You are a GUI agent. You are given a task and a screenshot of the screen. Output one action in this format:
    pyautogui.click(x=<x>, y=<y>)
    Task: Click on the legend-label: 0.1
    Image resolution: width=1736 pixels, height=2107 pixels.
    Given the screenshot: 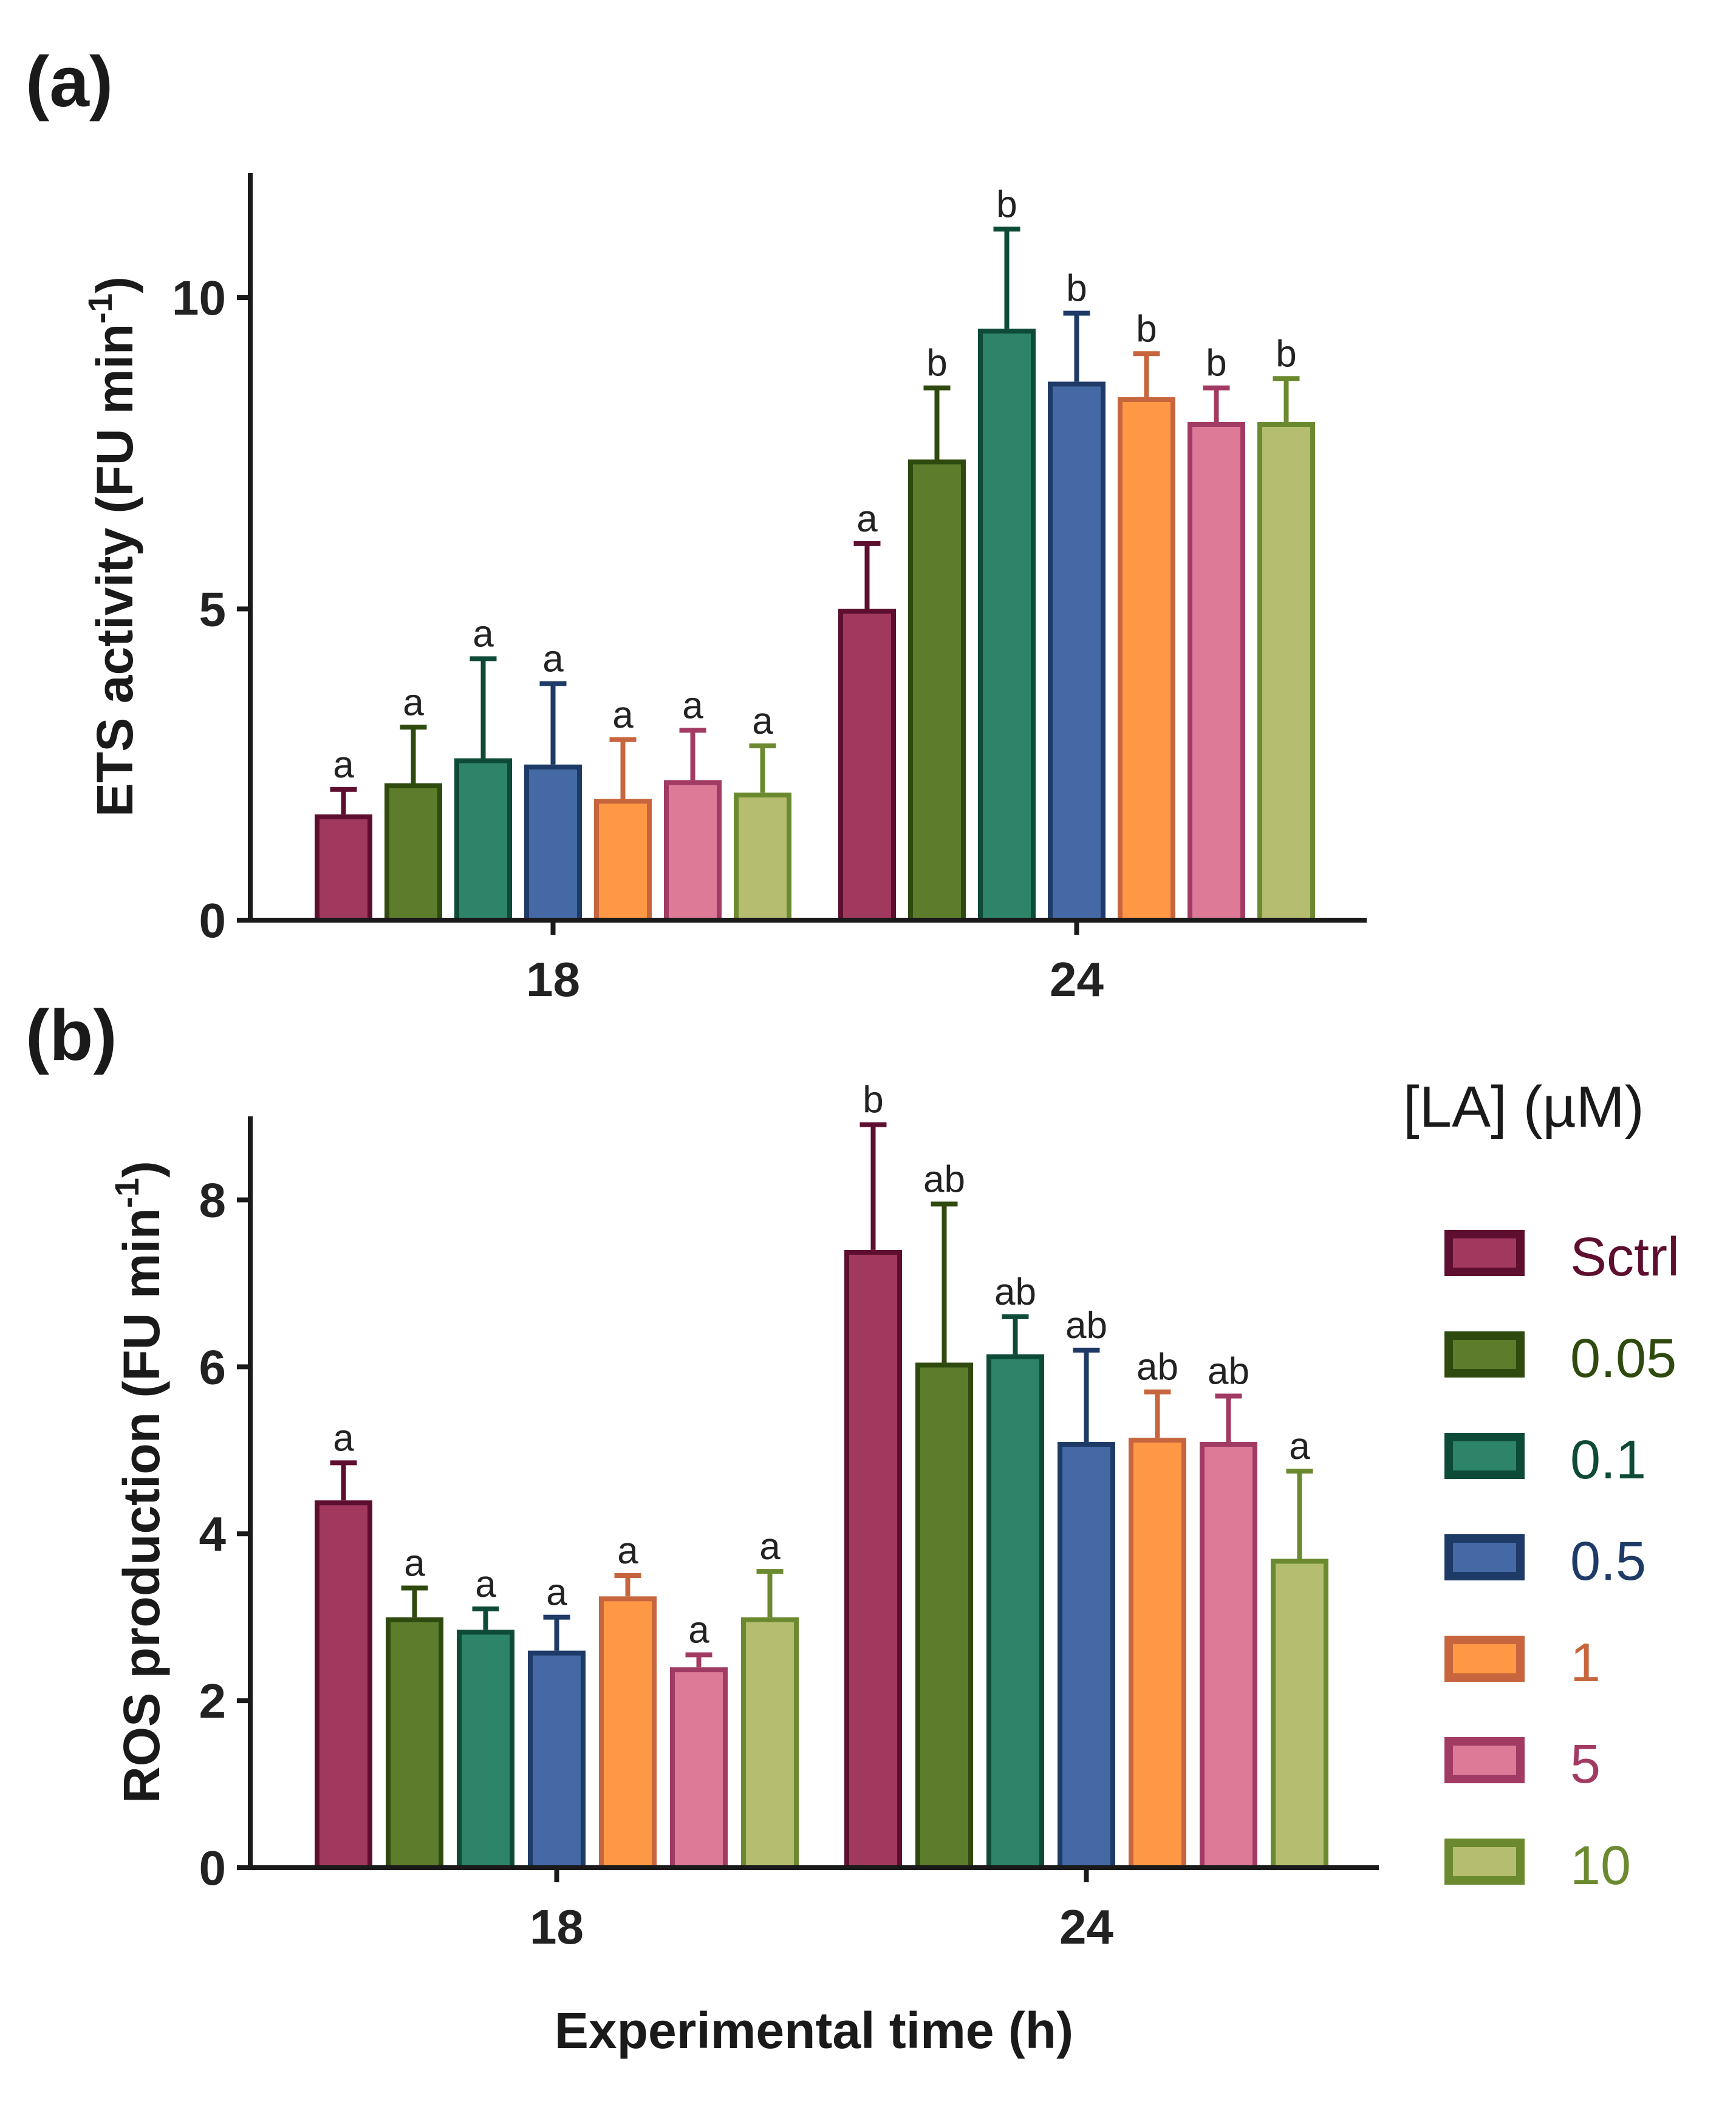 What is the action you would take?
    pyautogui.click(x=1608, y=1460)
    